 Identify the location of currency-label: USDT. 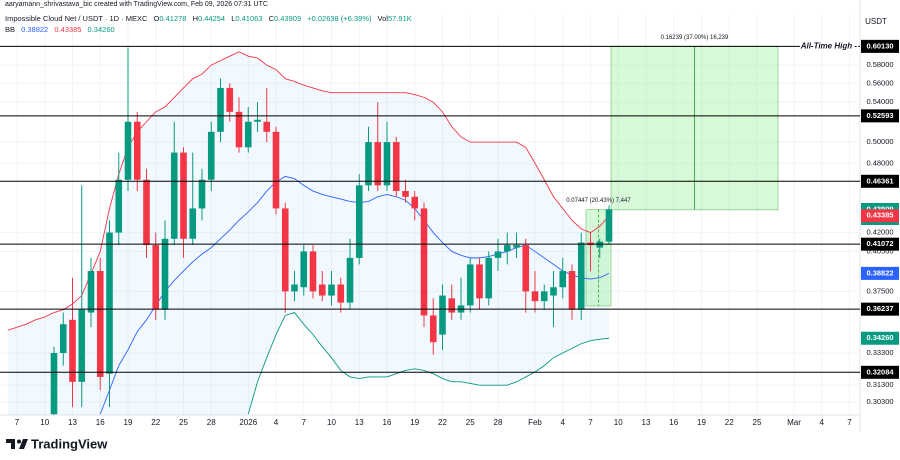
(876, 21).